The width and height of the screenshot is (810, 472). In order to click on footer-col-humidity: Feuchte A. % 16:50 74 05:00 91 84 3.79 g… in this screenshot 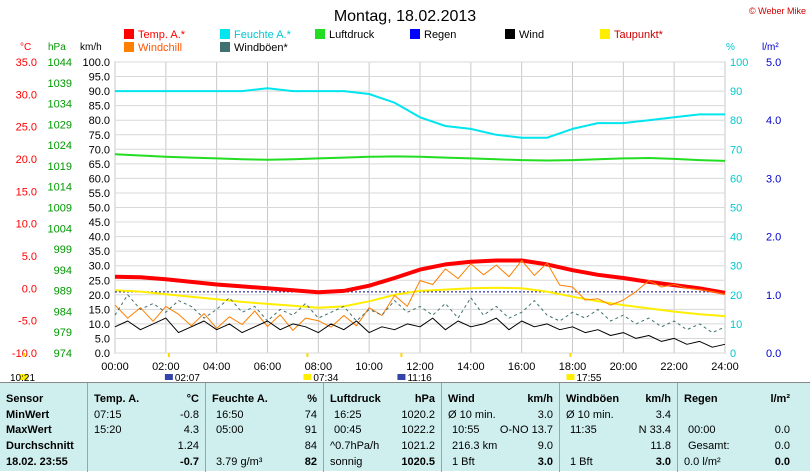, I will do `click(265, 427)`.